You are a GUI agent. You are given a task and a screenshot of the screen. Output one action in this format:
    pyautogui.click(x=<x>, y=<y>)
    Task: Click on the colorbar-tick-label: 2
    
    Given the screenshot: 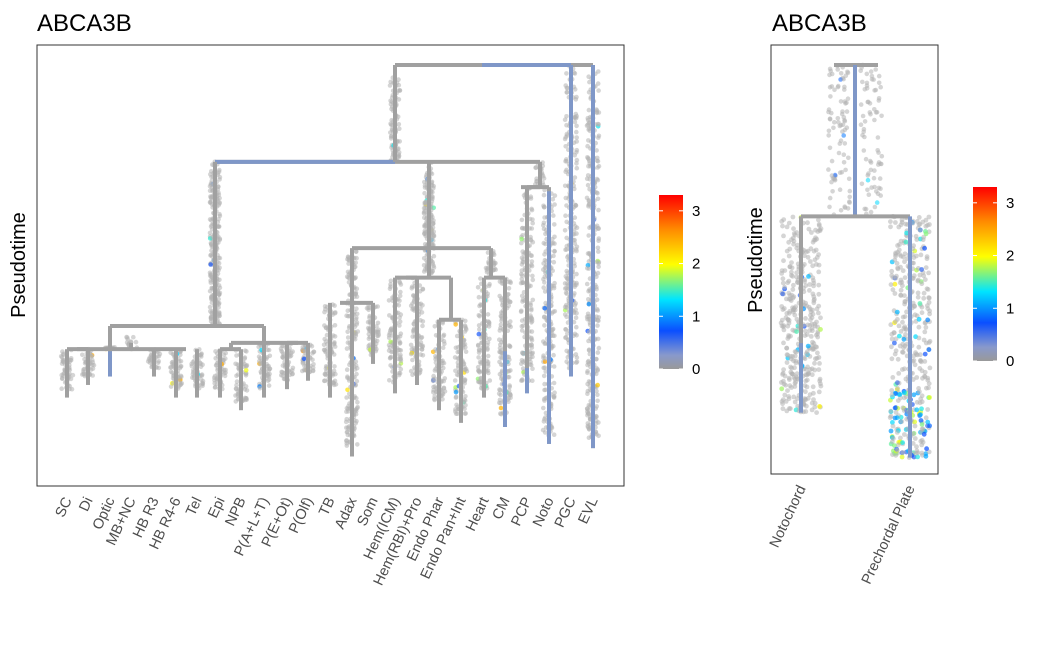 What is the action you would take?
    pyautogui.click(x=696, y=264)
    